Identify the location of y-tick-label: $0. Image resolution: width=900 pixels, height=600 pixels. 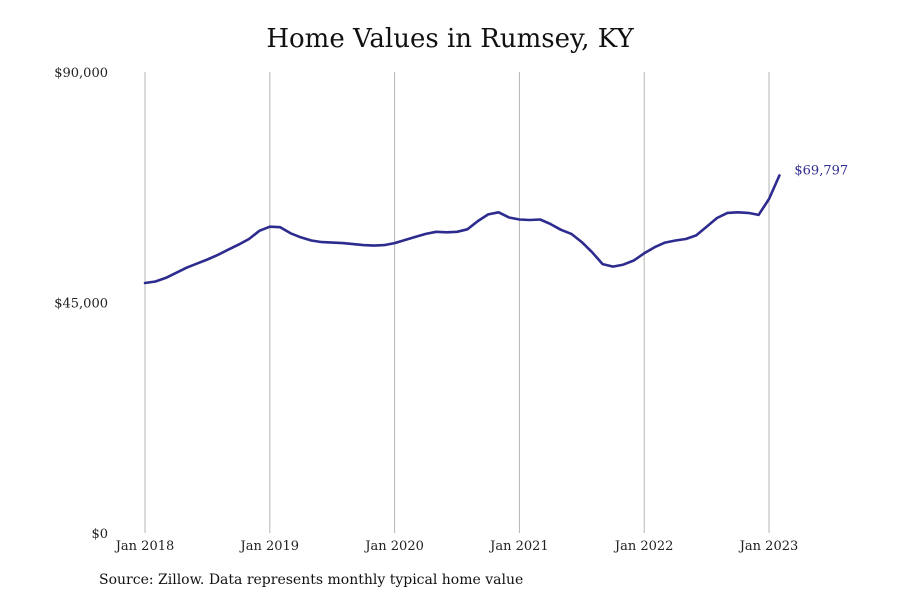
(99, 534).